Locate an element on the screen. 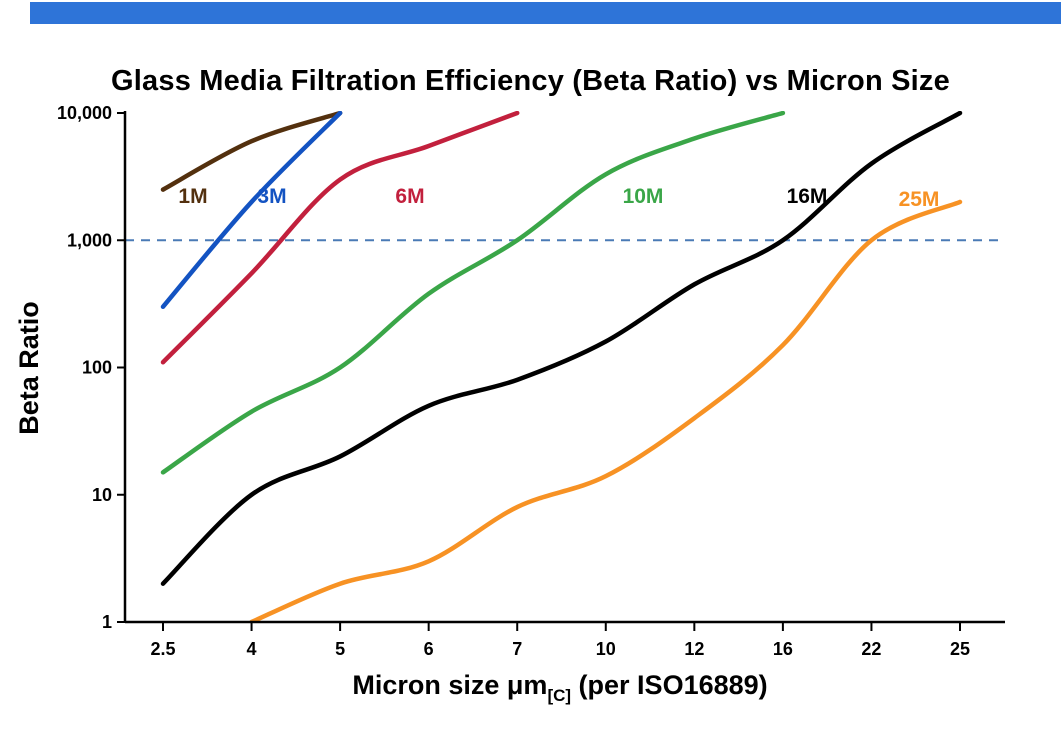 Image resolution: width=1061 pixels, height=748 pixels. x-tick-label: 10 is located at coordinates (606, 649).